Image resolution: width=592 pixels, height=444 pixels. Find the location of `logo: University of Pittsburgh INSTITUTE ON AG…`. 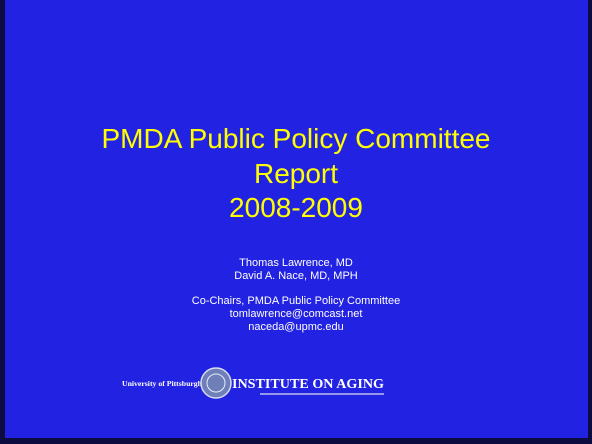

logo: University of Pittsburgh INSTITUTE ON AG… is located at coordinates (253, 383).